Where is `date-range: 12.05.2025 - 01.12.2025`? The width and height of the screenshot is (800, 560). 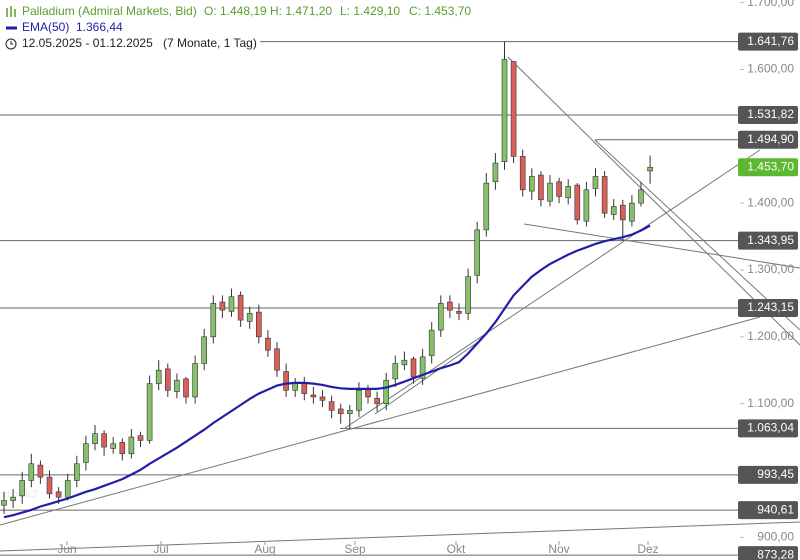
date-range: 12.05.2025 - 01.12.2025 is located at coordinates (87, 43).